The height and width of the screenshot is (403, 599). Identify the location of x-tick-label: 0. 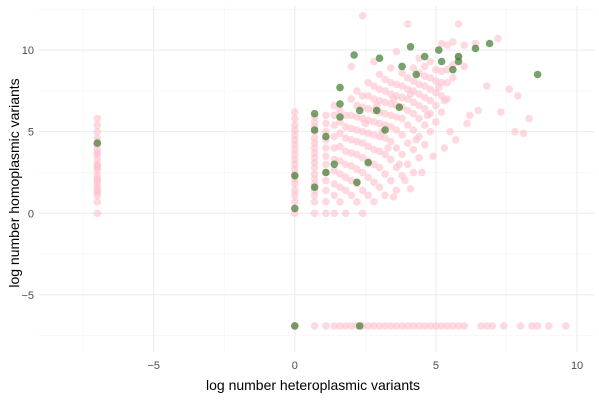
(295, 366).